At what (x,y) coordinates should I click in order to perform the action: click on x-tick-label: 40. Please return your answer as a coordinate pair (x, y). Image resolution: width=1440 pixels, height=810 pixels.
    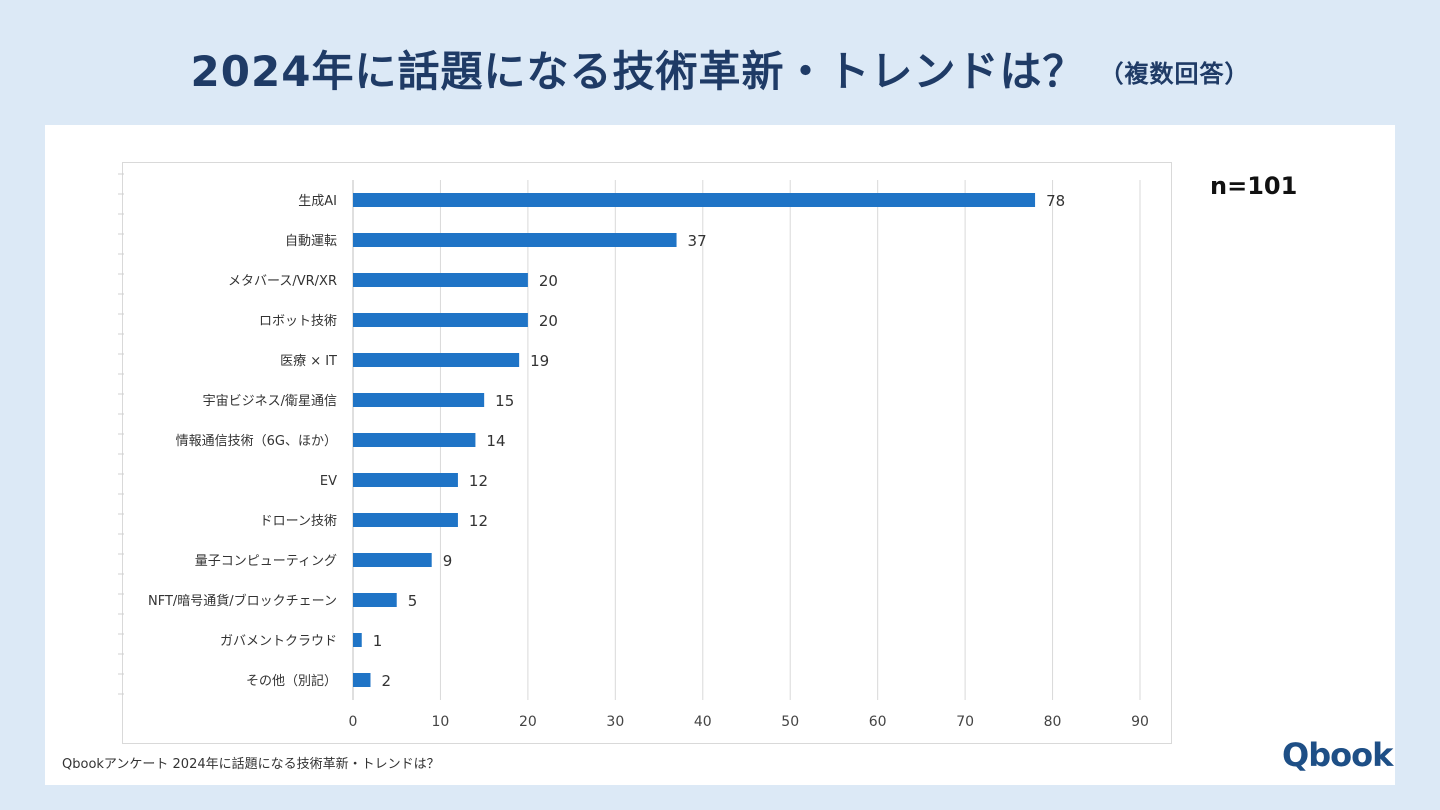
    Looking at the image, I should click on (703, 722).